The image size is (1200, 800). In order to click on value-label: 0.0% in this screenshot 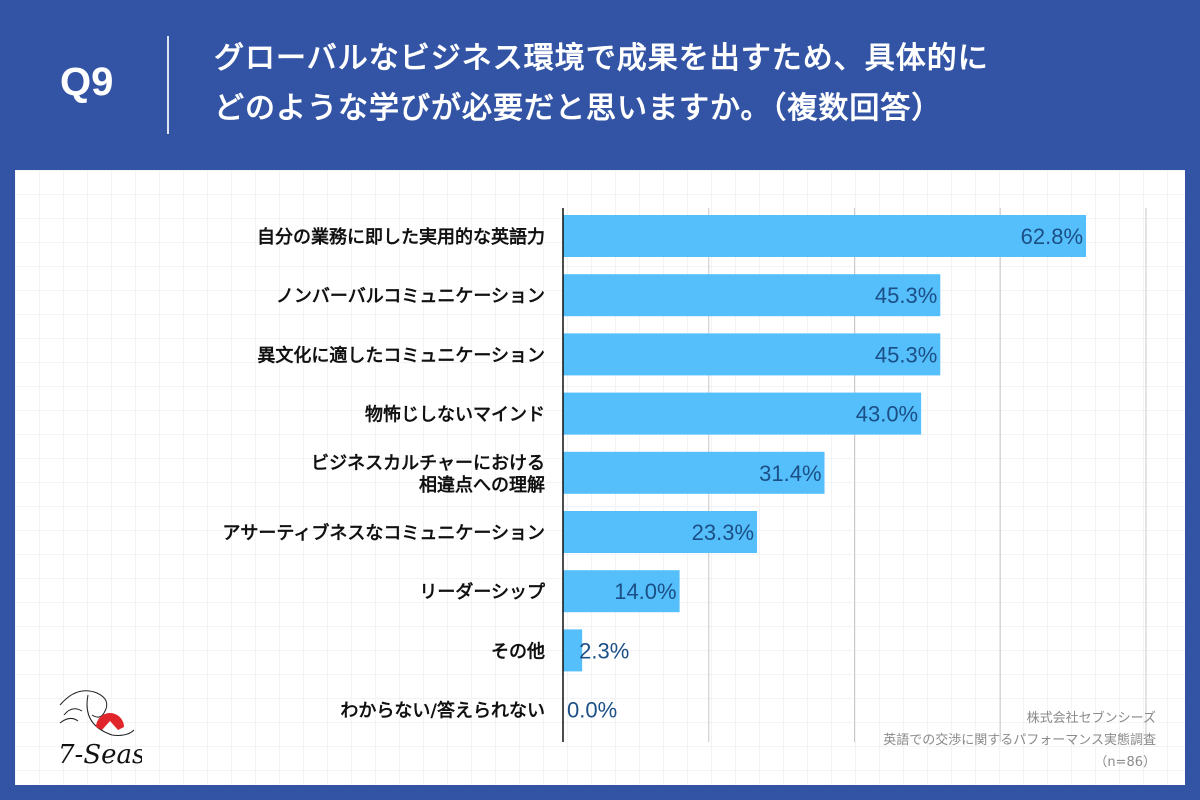, I will do `click(592, 710)`.